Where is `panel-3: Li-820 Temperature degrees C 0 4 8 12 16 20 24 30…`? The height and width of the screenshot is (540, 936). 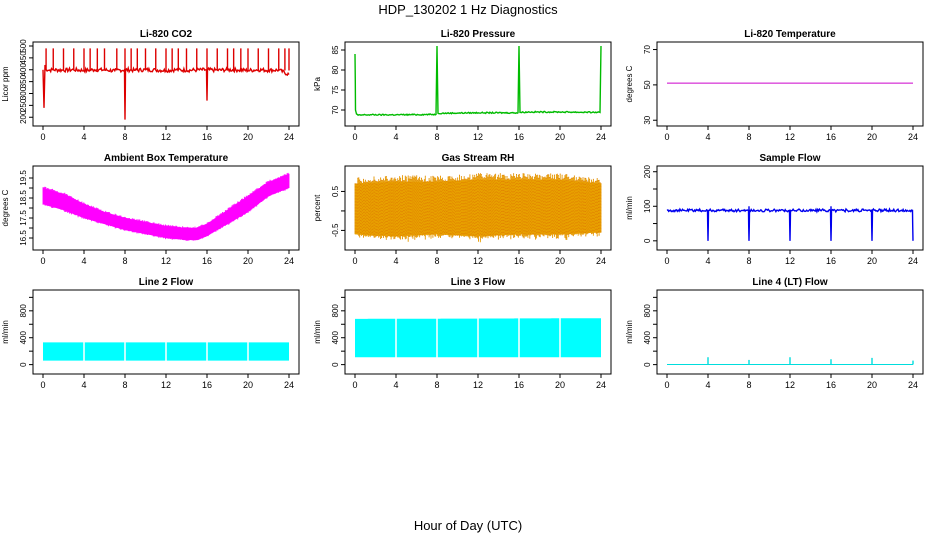
panel-3: Li-820 Temperature degrees C 0 4 8 12 16 20 24 30… is located at coordinates (774, 85).